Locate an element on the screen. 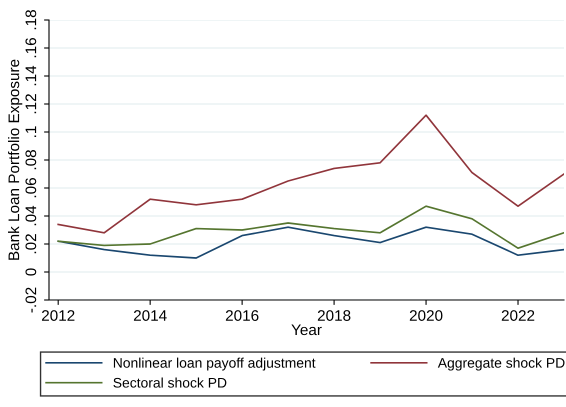 Image resolution: width=566 pixels, height=407 pixels. y-tick-label: -.02 is located at coordinates (30, 300).